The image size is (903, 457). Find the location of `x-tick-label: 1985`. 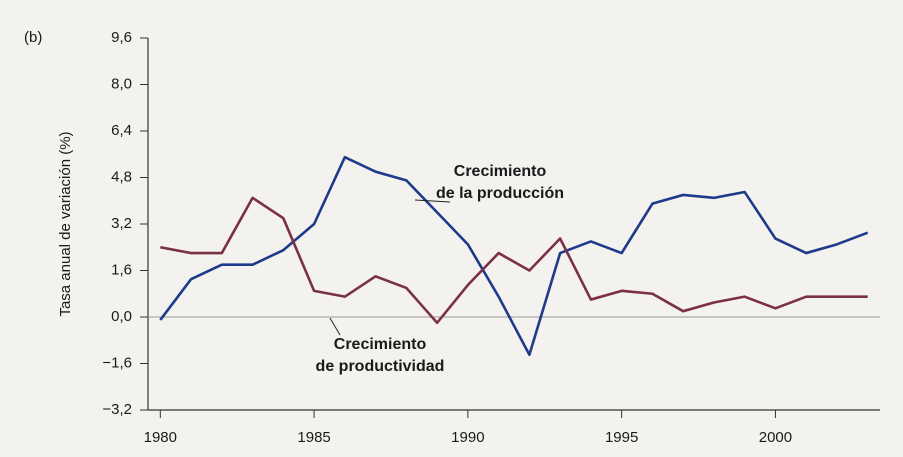

x-tick-label: 1985 is located at coordinates (313, 437).